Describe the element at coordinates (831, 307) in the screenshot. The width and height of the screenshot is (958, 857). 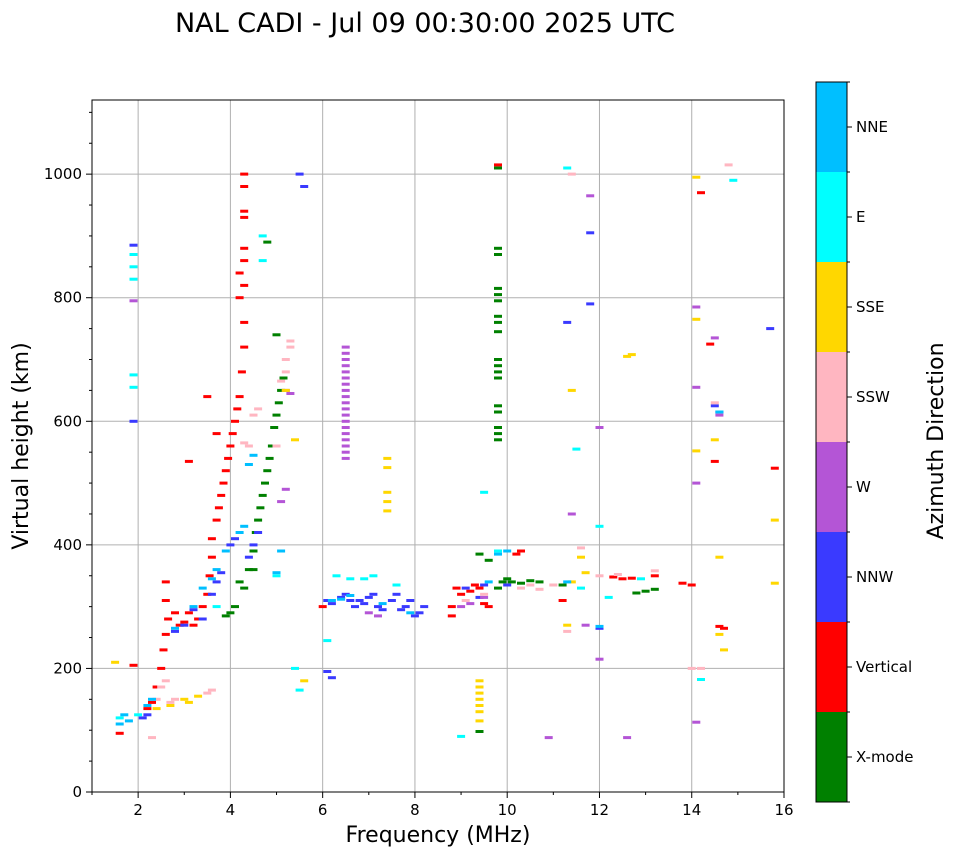
I see `colorbar-segment-sse` at that location.